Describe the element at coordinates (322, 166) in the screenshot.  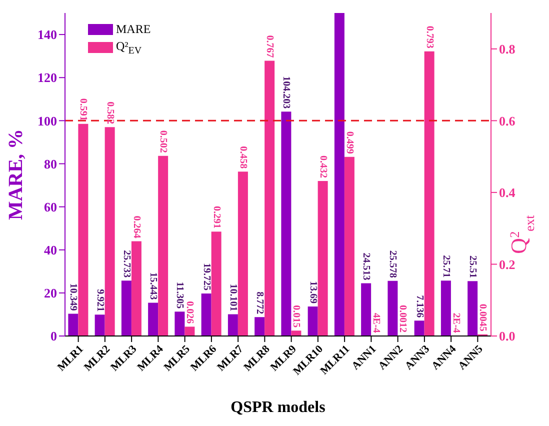
I see `data-label: 0.432` at that location.